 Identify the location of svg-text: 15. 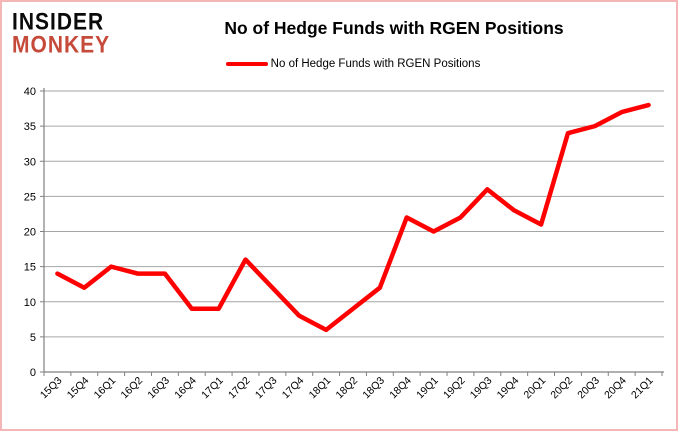
(30, 268).